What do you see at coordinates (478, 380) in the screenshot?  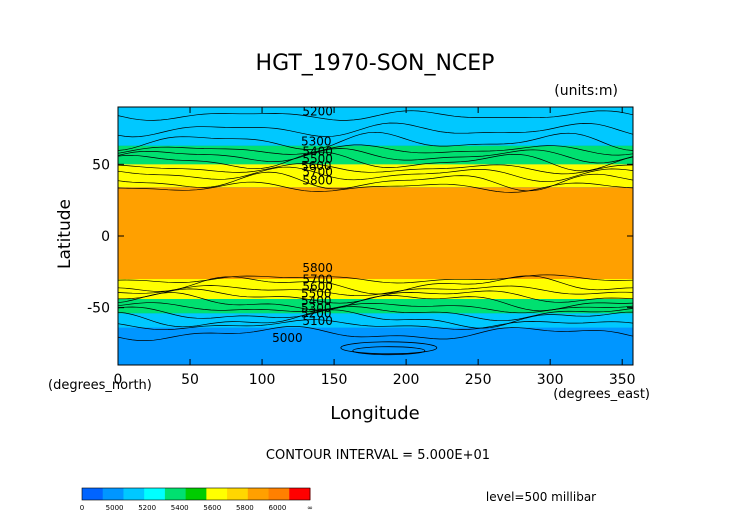 I see `x-tick-label: 250` at bounding box center [478, 380].